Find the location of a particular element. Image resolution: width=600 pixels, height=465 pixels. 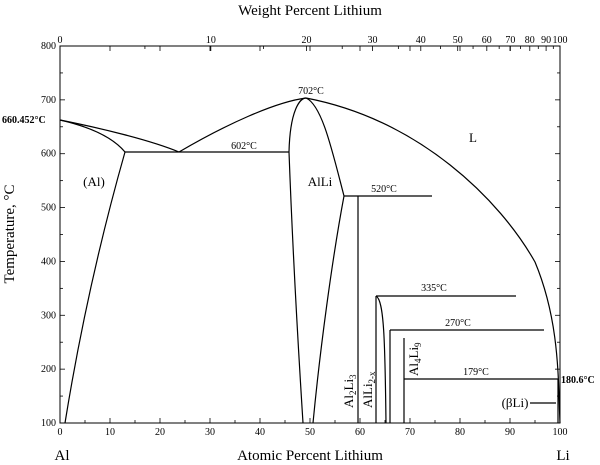

left-tick-label: 800 is located at coordinates (48, 46).